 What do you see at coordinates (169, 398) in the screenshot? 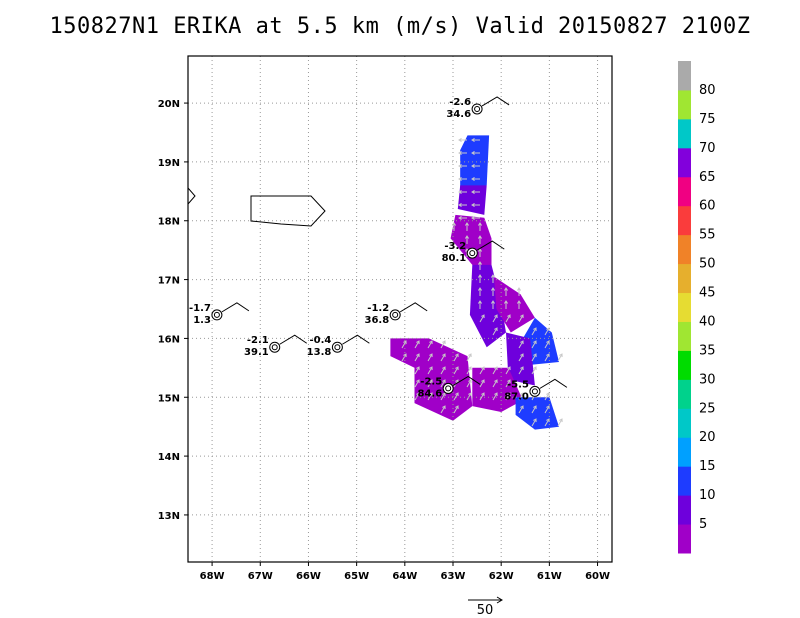
I see `y-tick-label-15N: 15N` at bounding box center [169, 398].